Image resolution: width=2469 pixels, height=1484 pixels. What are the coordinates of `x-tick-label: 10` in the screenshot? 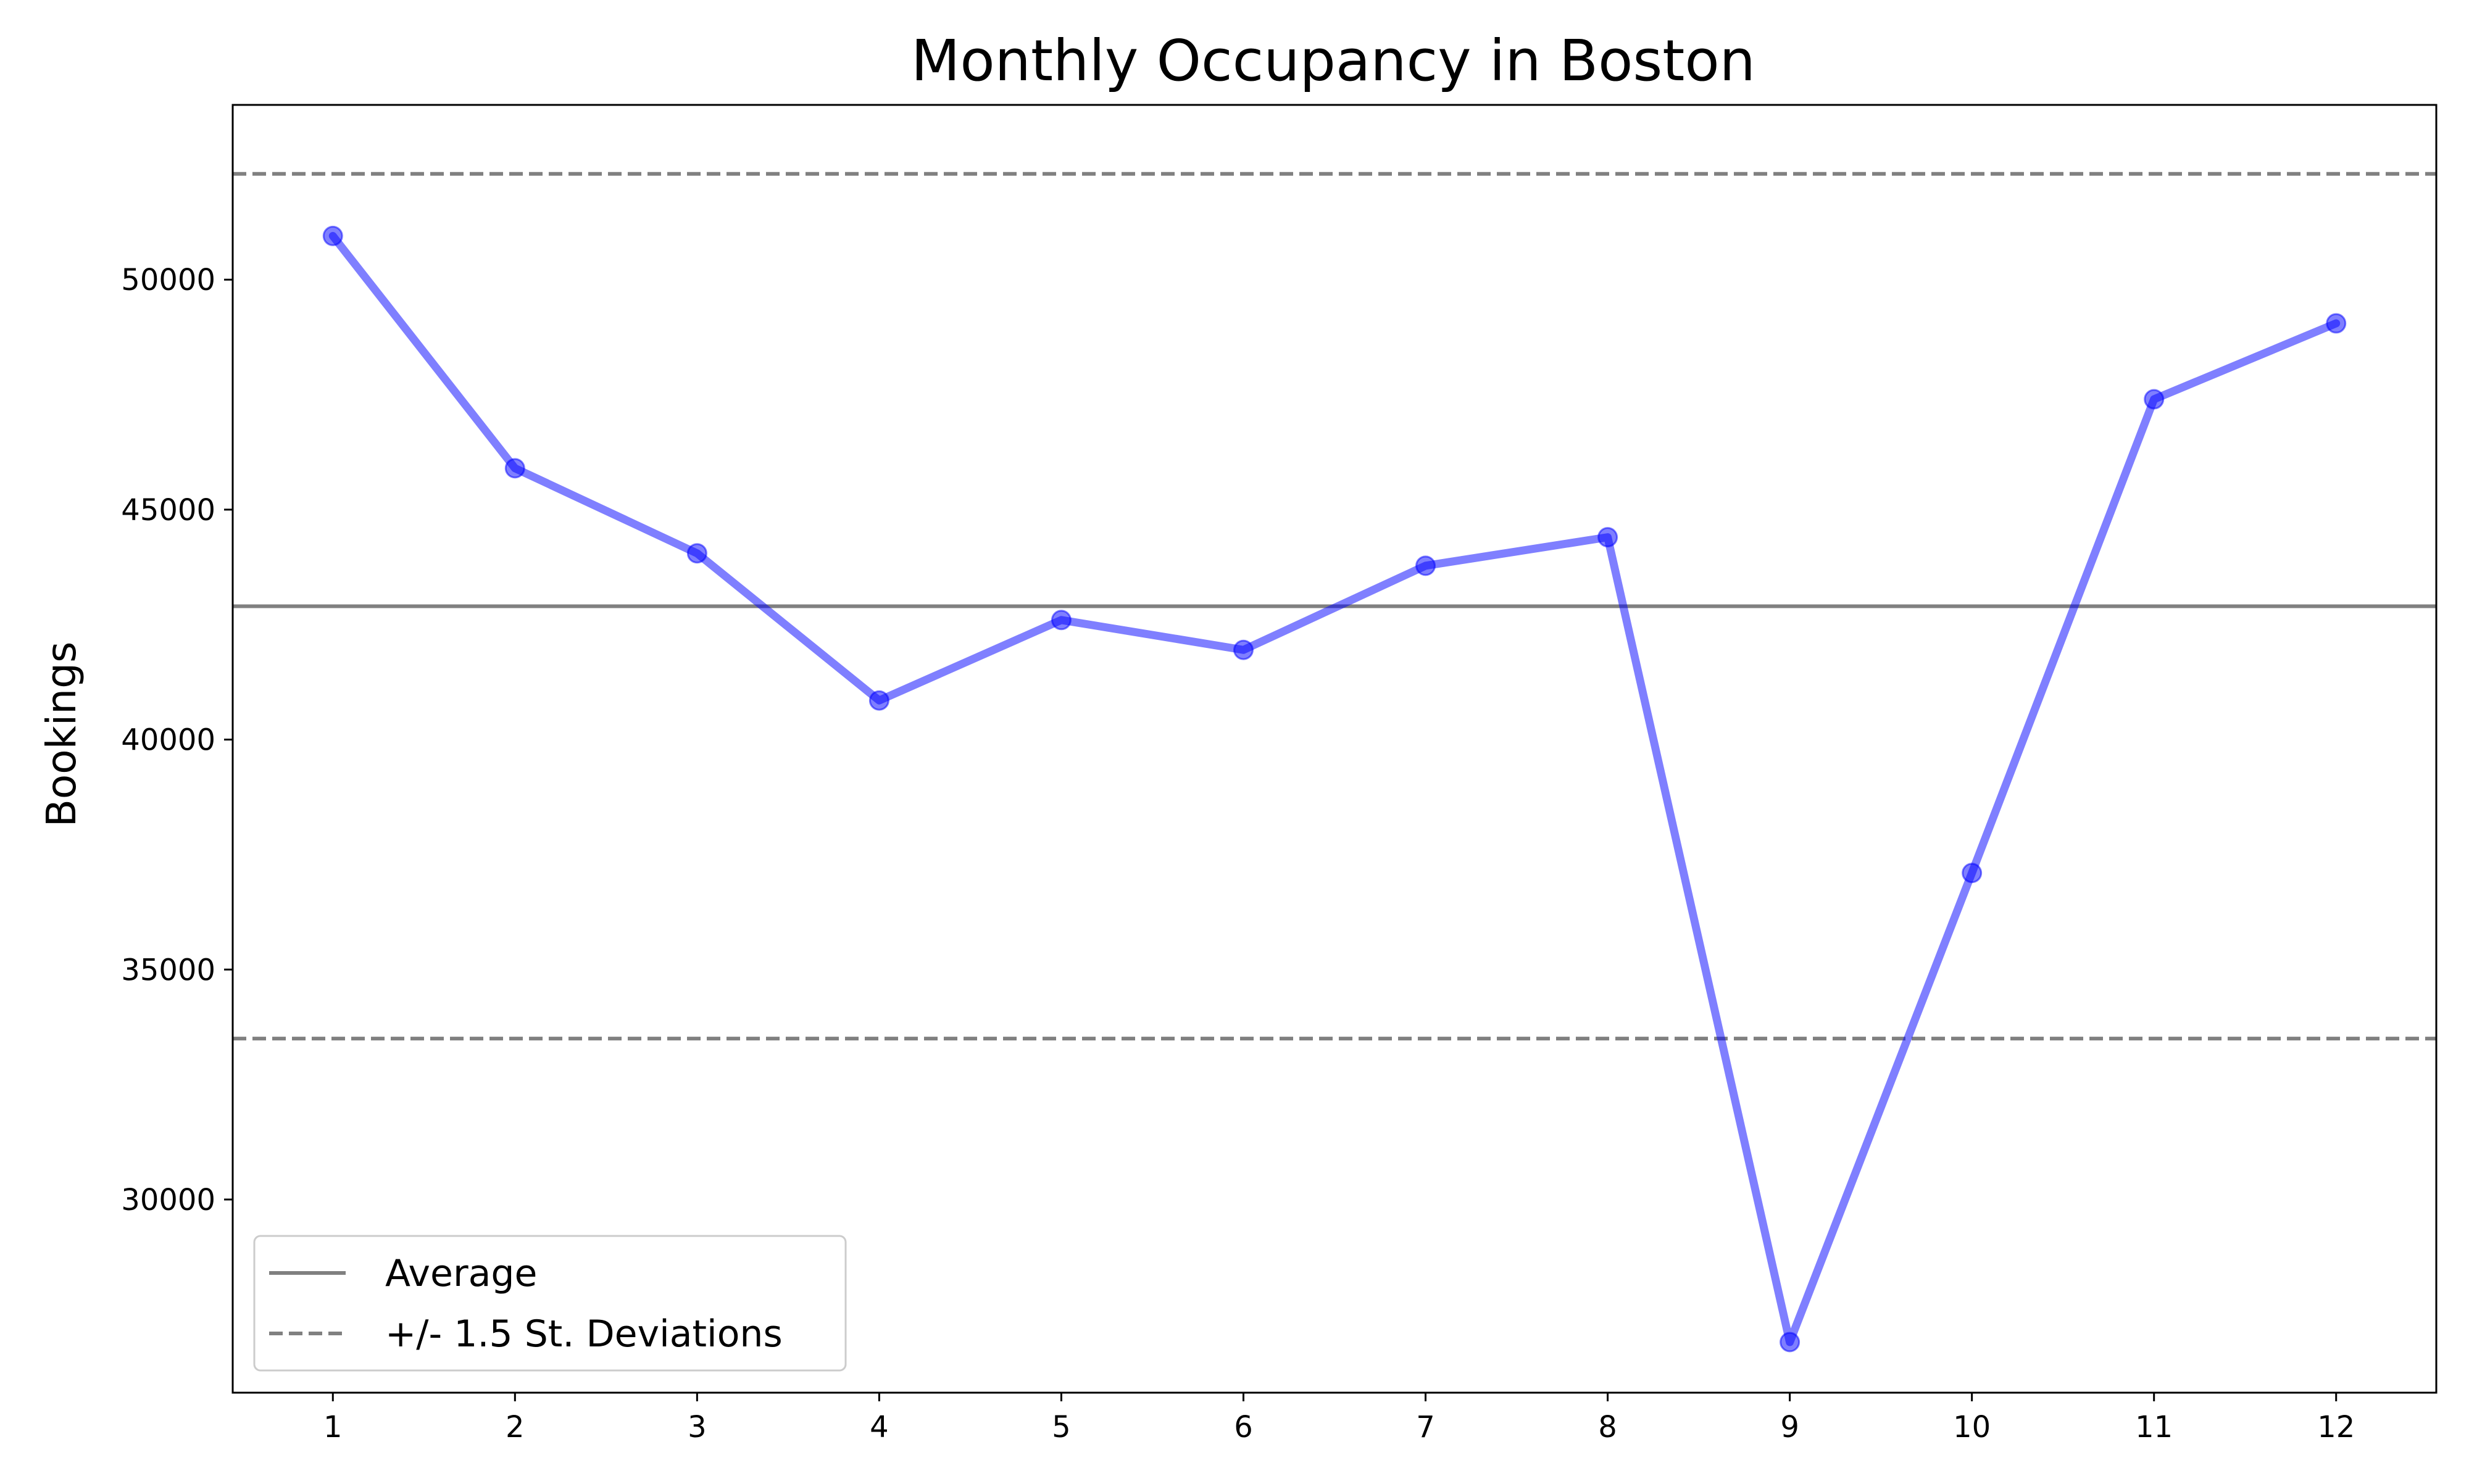 It's located at (1972, 1427).